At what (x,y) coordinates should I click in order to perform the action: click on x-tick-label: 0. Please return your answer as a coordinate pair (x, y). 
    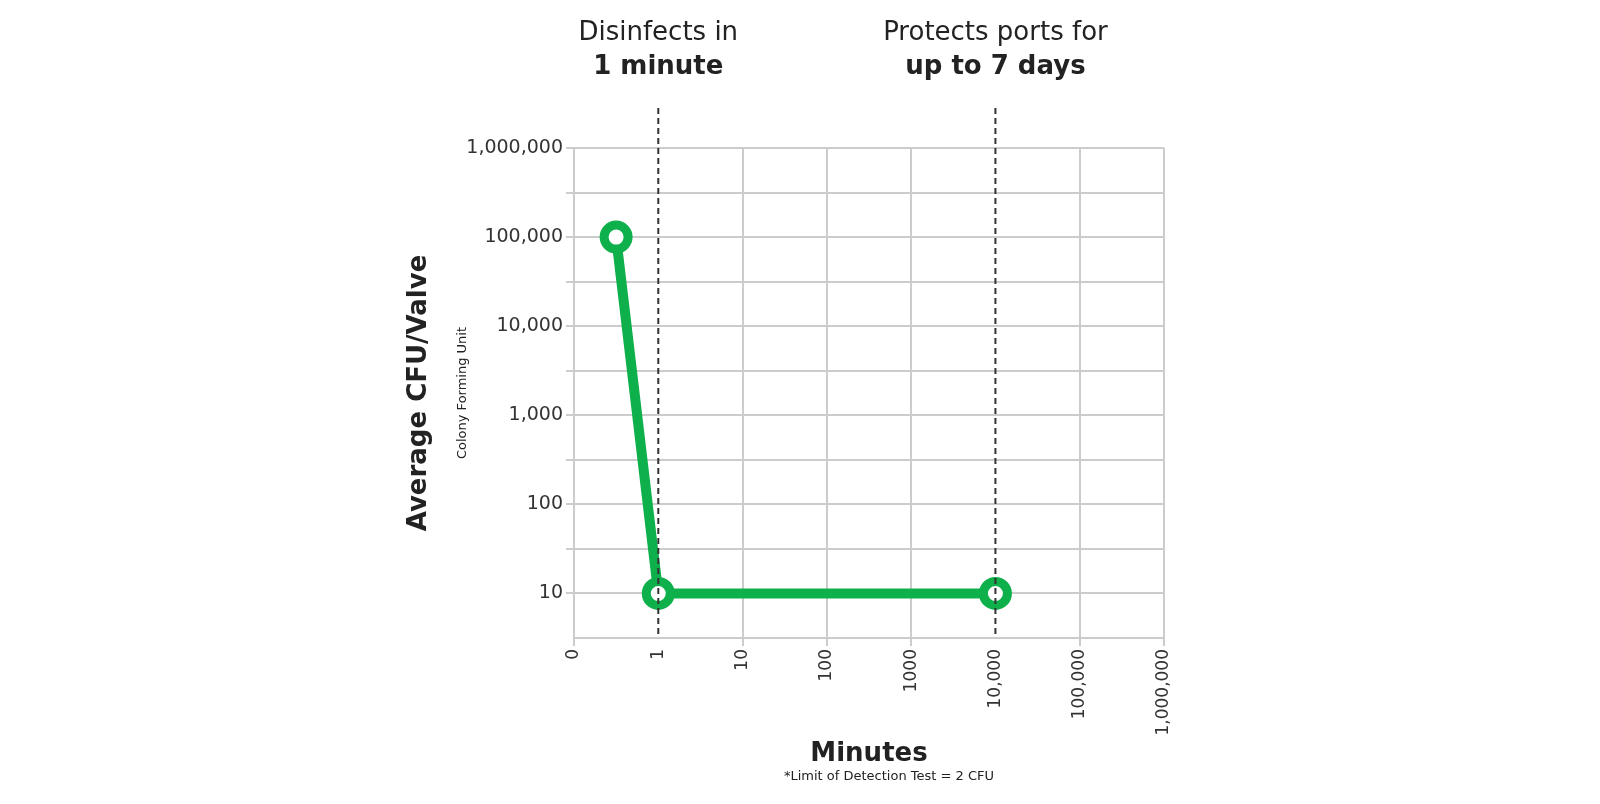
    Looking at the image, I should click on (572, 654).